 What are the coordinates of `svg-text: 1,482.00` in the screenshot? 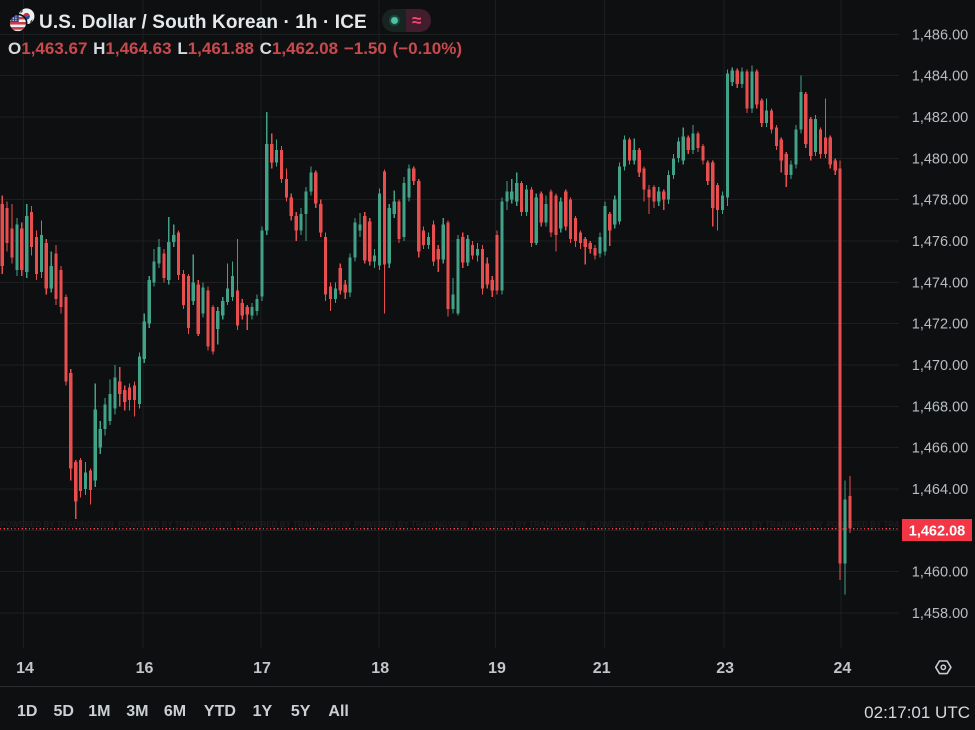 It's located at (940, 118).